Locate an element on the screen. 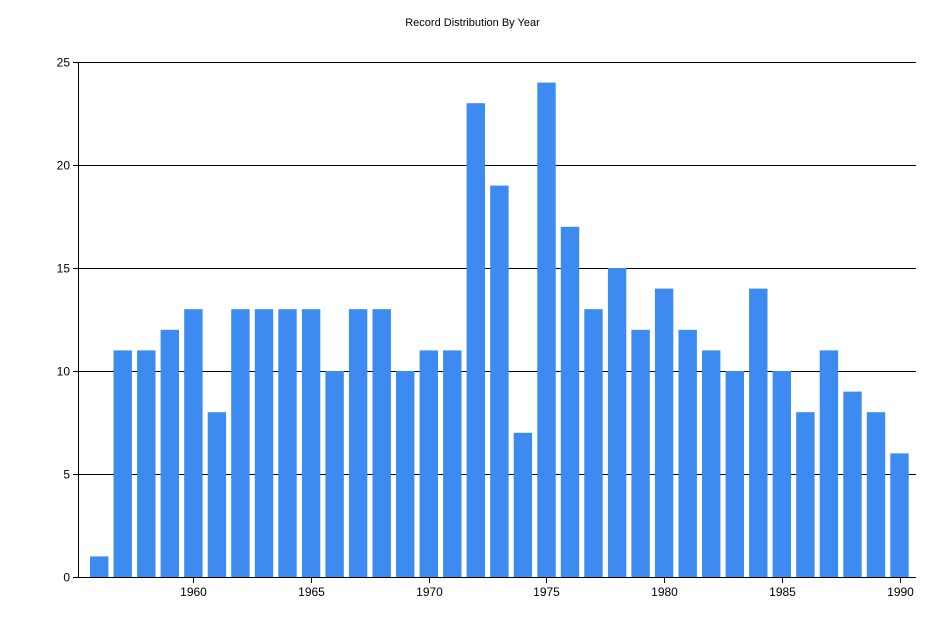 The width and height of the screenshot is (945, 630). bar-1980 is located at coordinates (664, 432).